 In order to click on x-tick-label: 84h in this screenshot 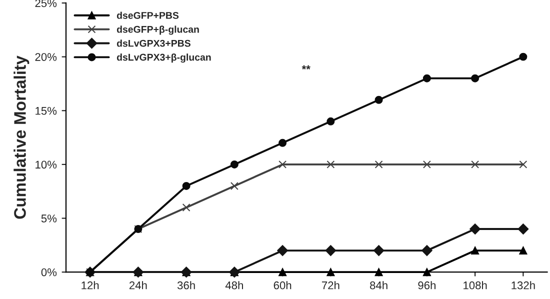, I will do `click(379, 285)`.